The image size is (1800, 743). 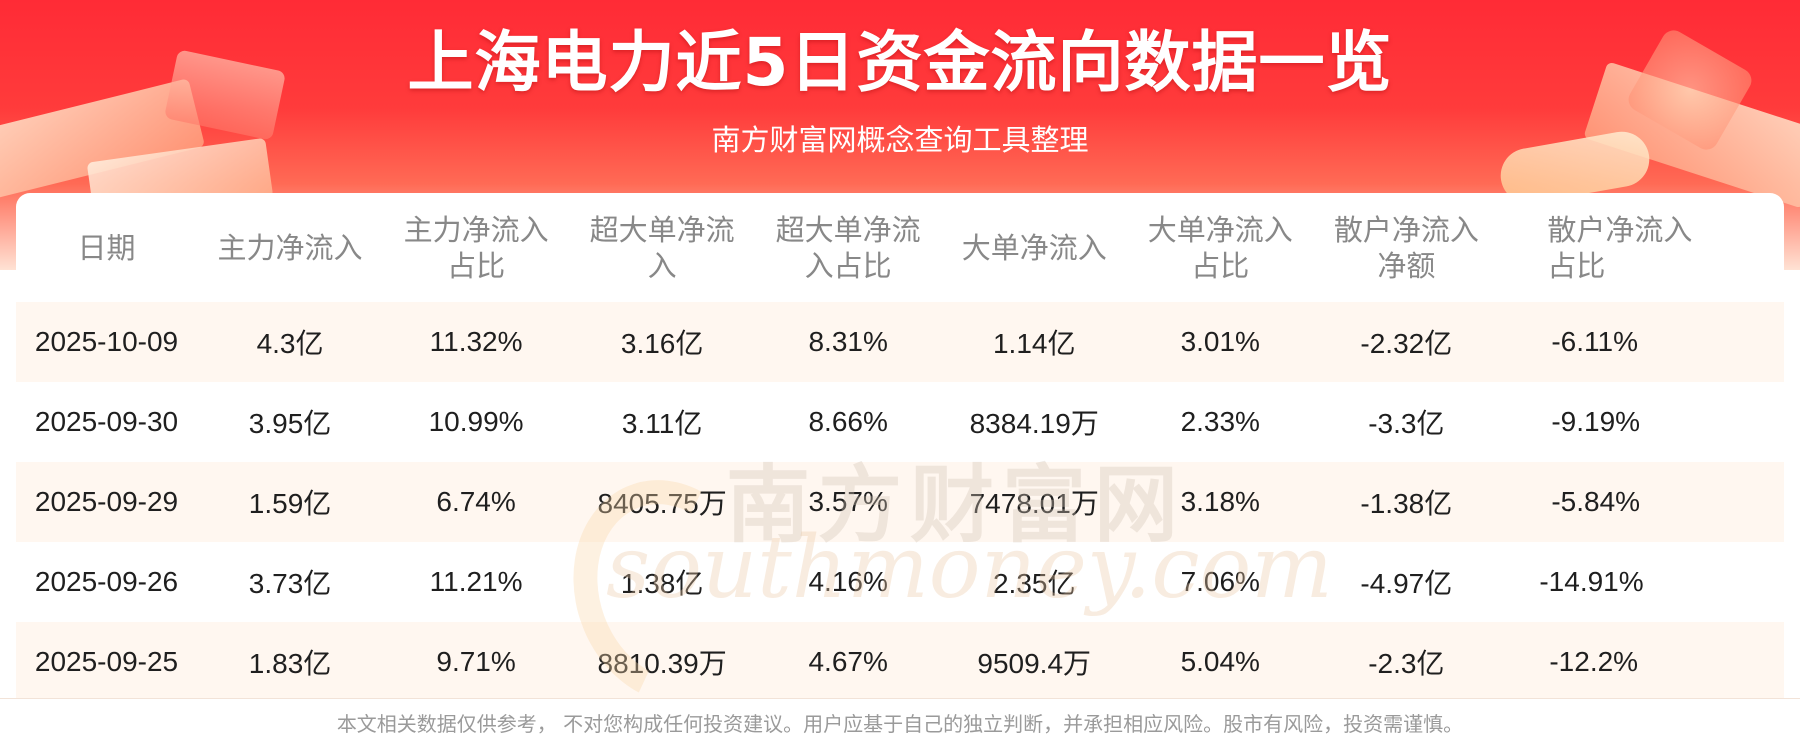 I want to click on cell-main-inflow: 4.3亿, so click(x=290, y=342).